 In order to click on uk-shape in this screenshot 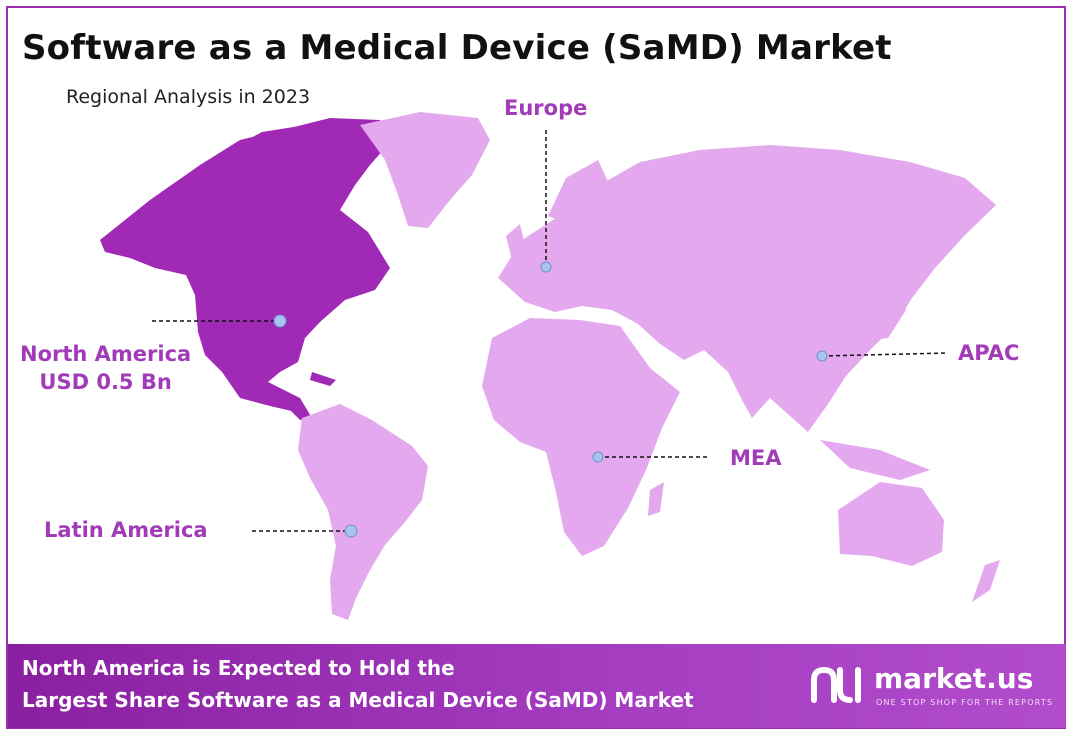, I will do `click(516, 242)`.